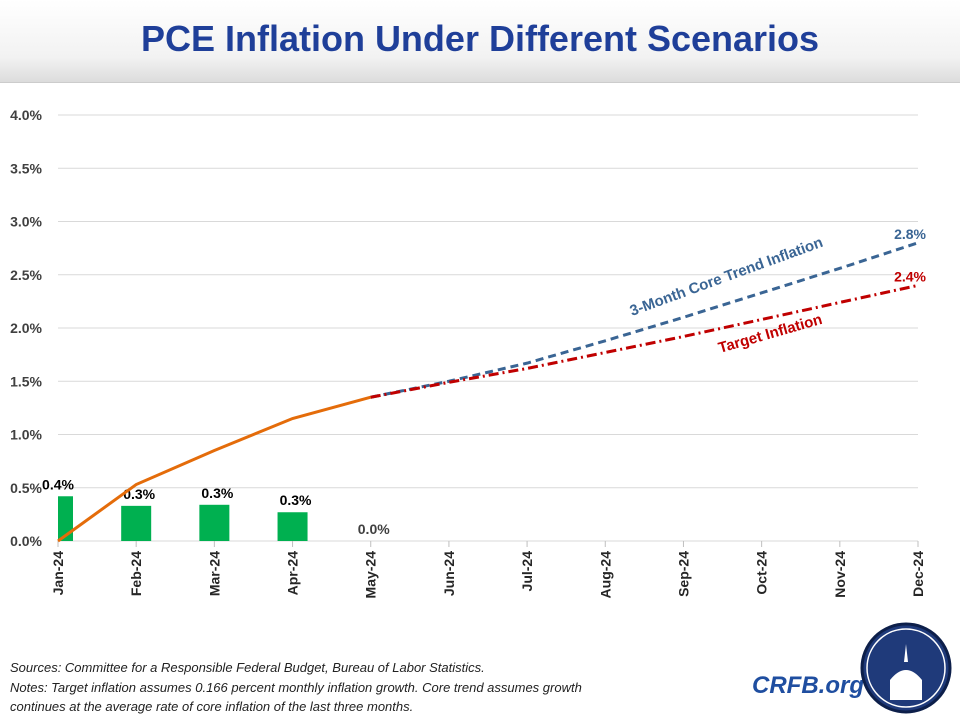 The height and width of the screenshot is (720, 960). Describe the element at coordinates (449, 573) in the screenshot. I see `x-tick-label: Jun-24` at that location.